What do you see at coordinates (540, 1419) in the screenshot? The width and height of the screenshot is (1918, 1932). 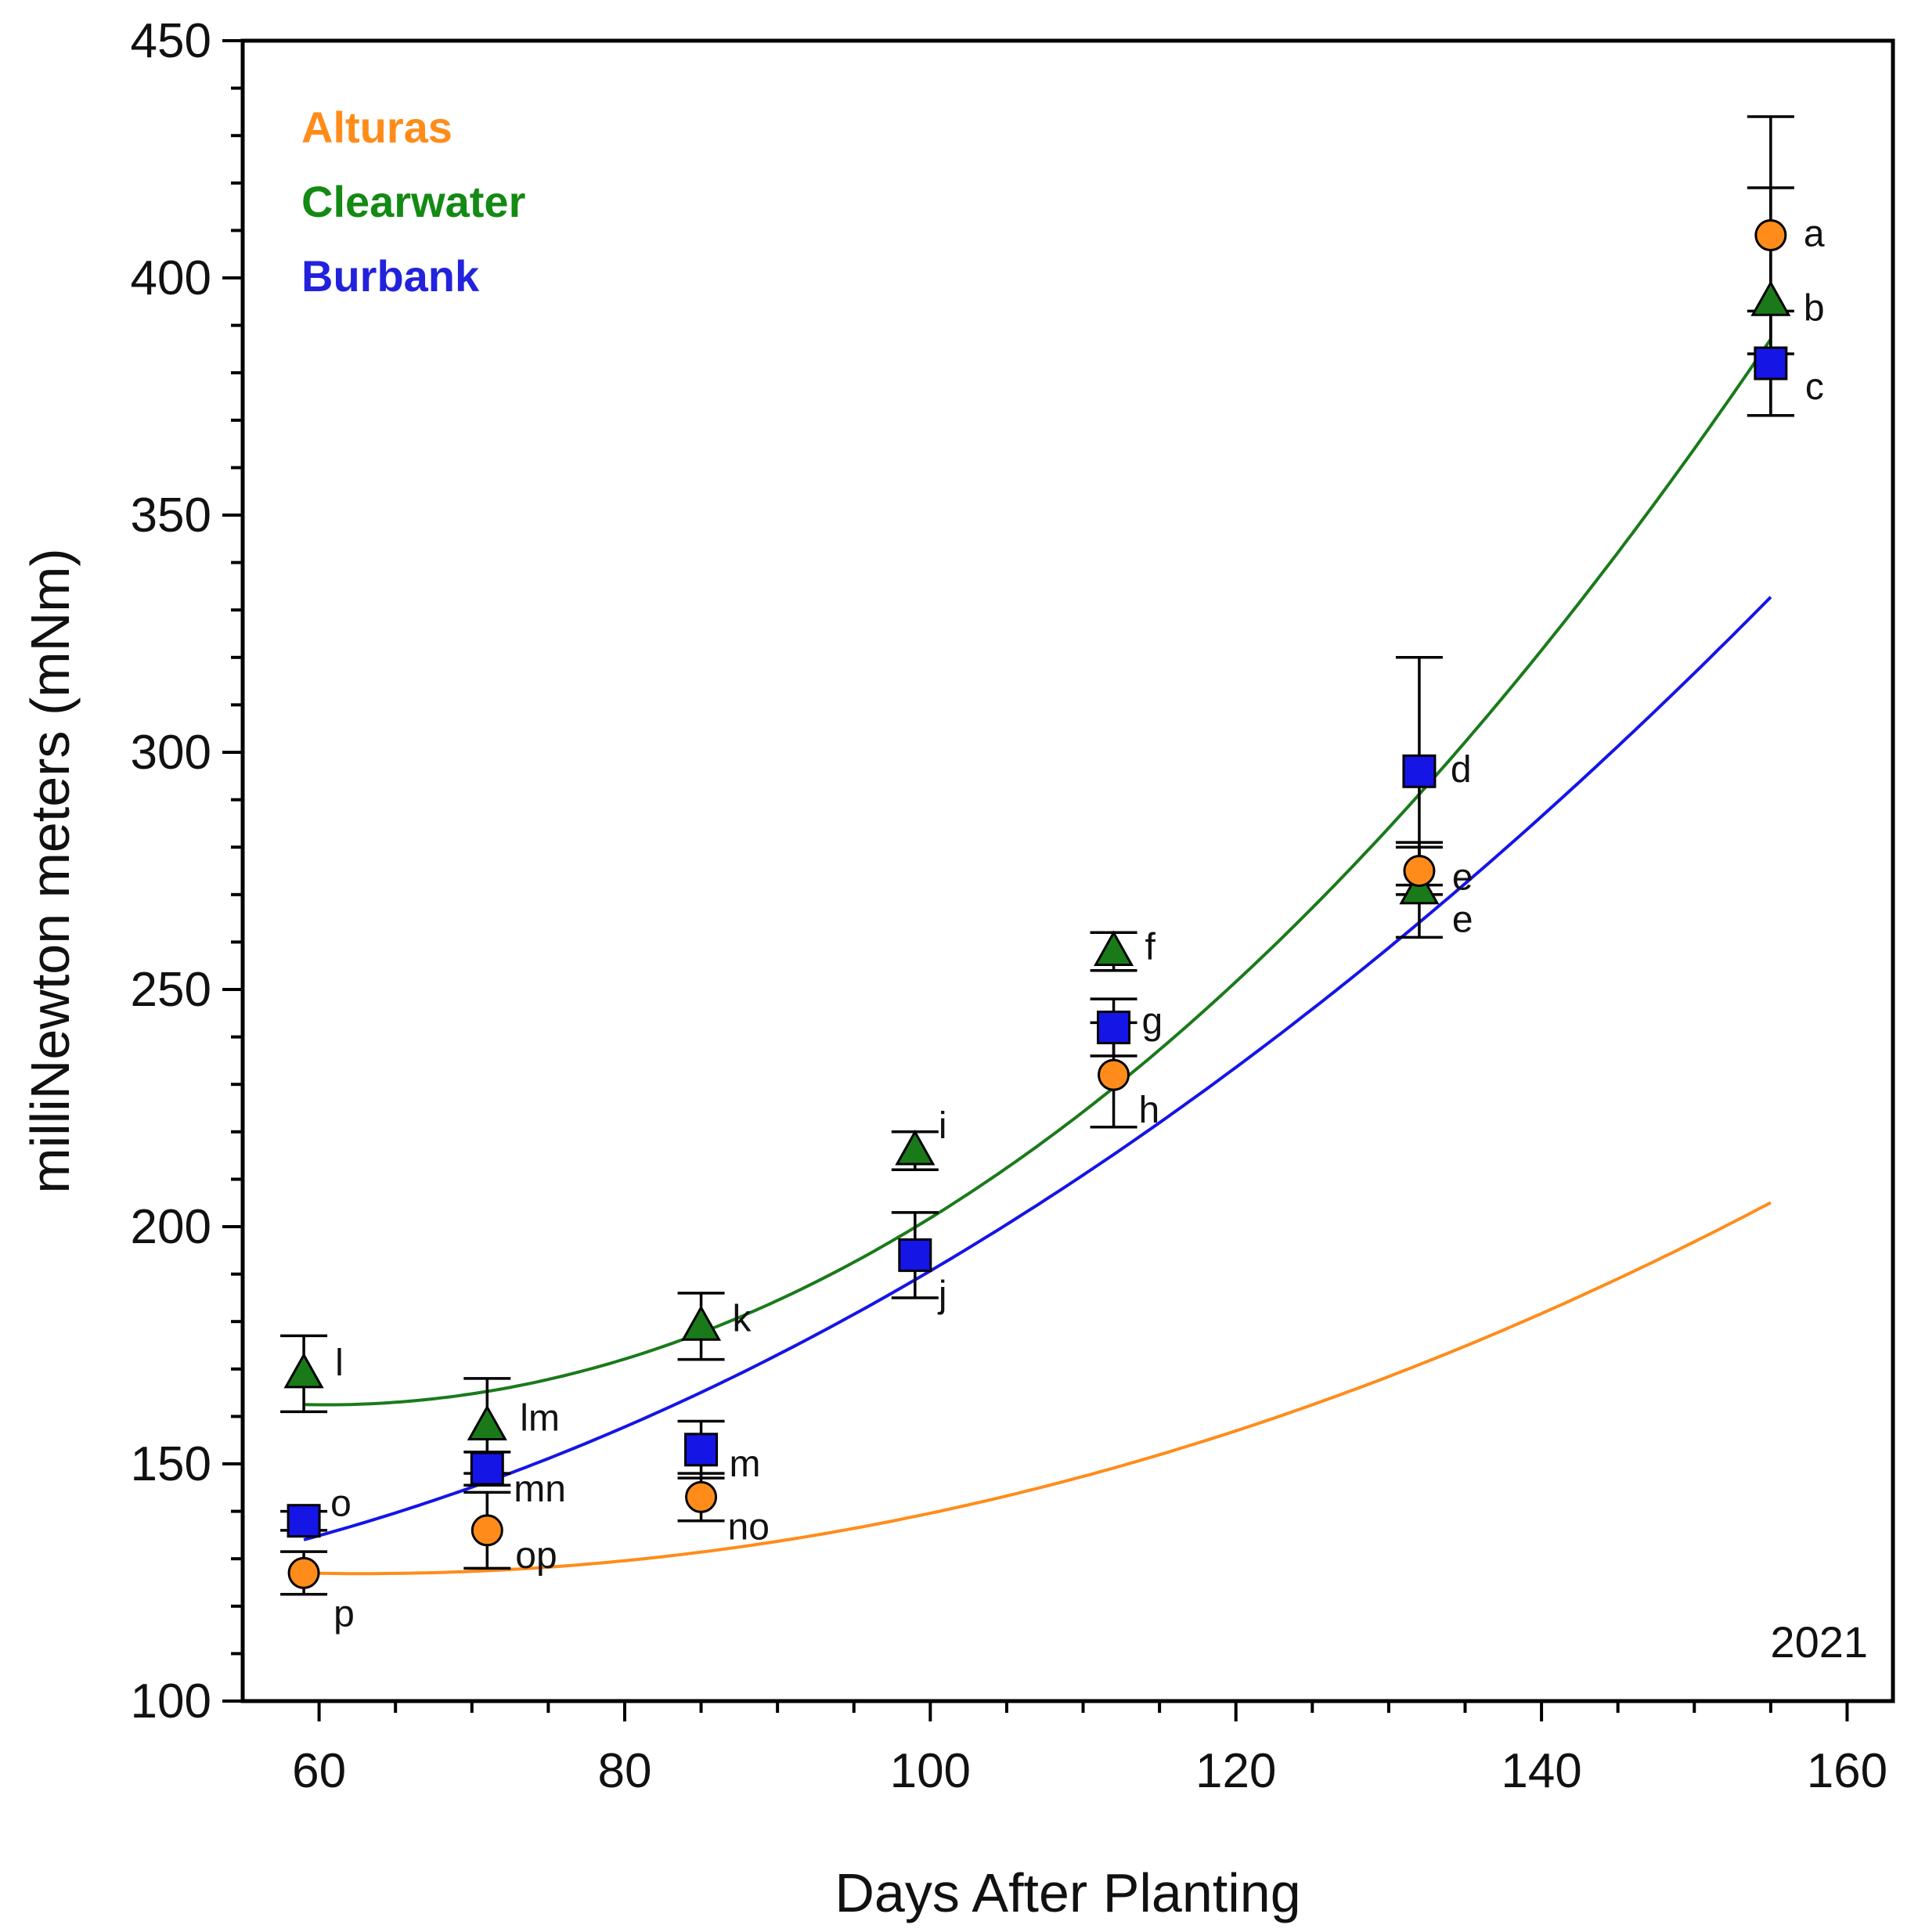 I see `point-letter-label: lm` at bounding box center [540, 1419].